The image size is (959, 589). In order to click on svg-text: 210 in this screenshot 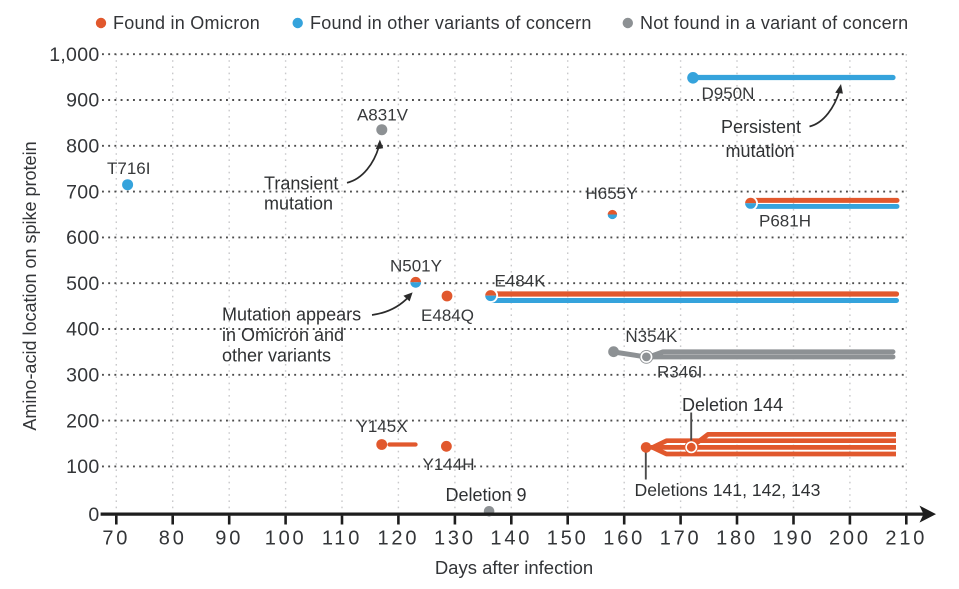, I will do `click(906, 539)`.